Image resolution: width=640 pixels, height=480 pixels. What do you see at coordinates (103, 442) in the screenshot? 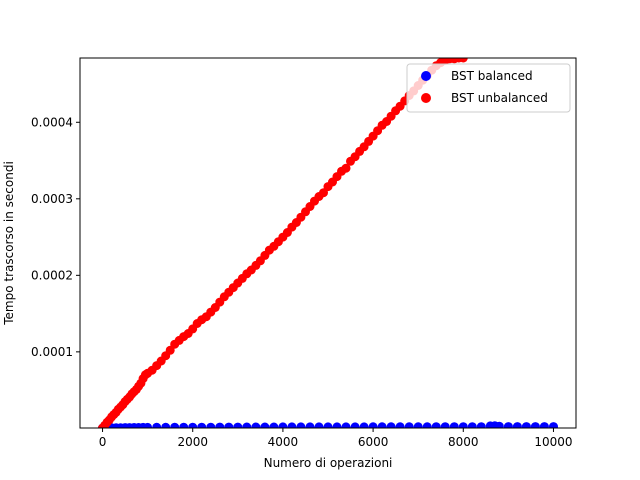
I see `x-tick-label: 0` at bounding box center [103, 442].